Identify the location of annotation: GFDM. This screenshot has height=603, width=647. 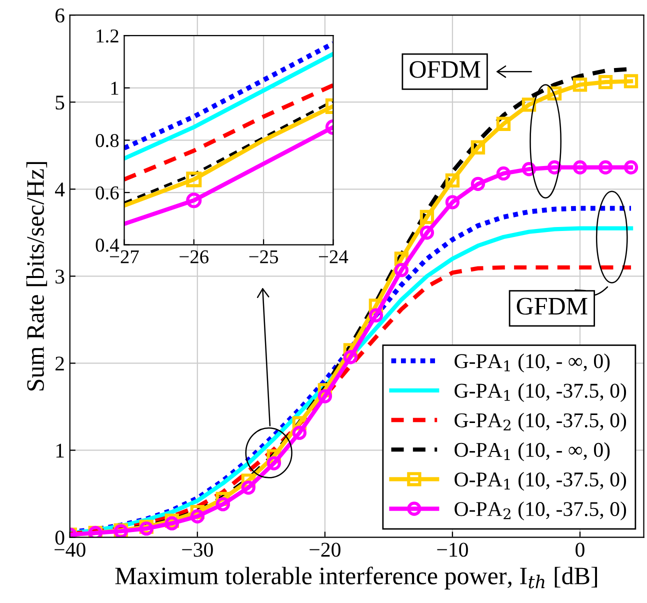
(552, 306).